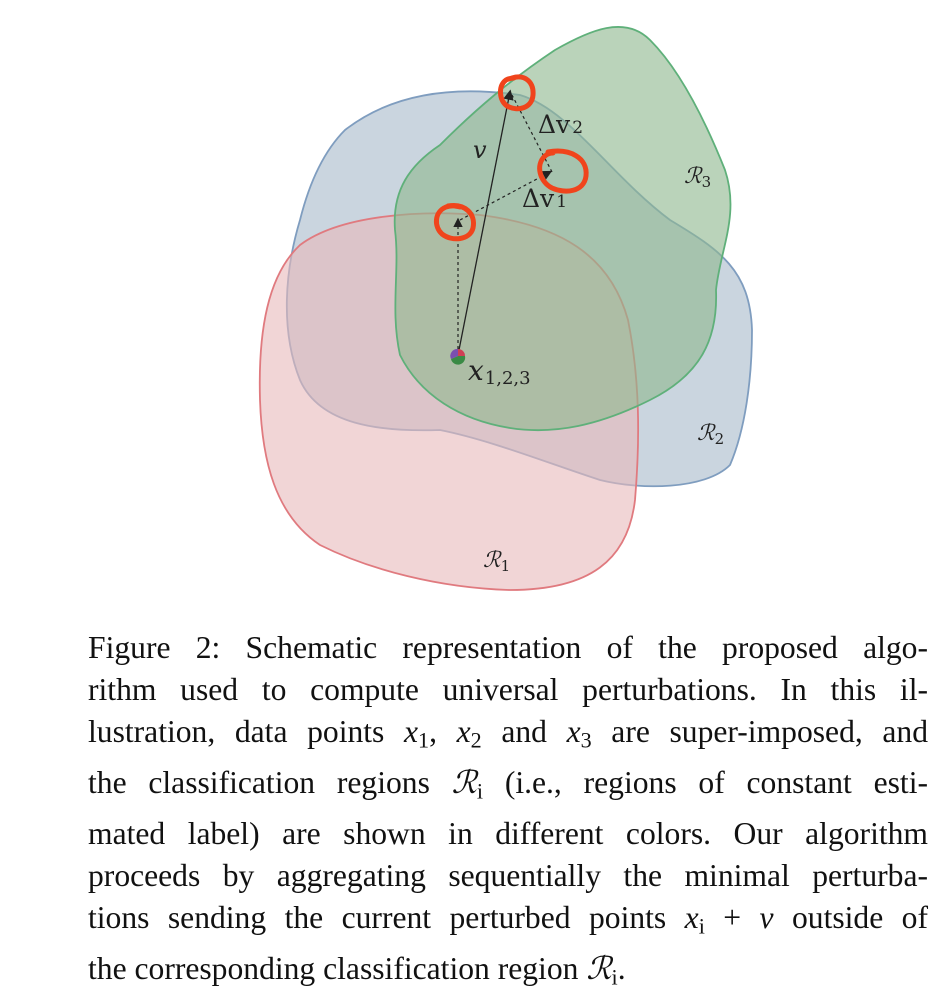 This screenshot has height=999, width=944. I want to click on annotation-circle-left, so click(455, 222).